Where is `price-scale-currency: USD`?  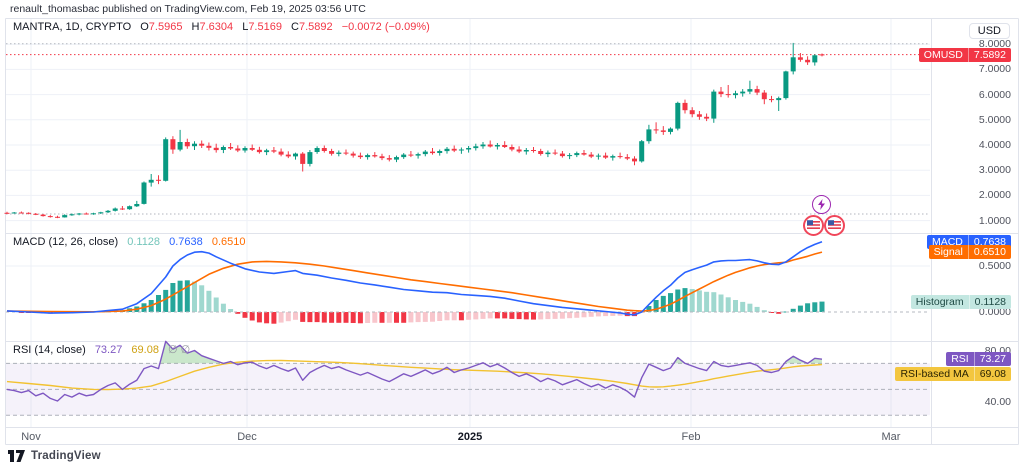
price-scale-currency: USD is located at coordinates (989, 31).